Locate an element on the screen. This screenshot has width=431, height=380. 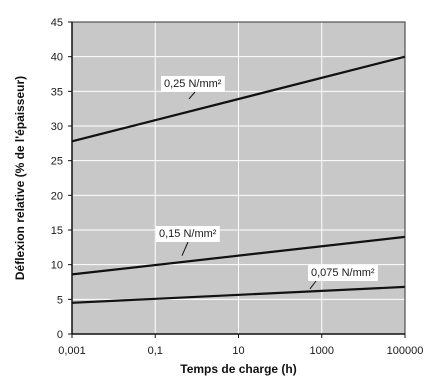
series-label-text: 0,25 N/mm² is located at coordinates (193, 84).